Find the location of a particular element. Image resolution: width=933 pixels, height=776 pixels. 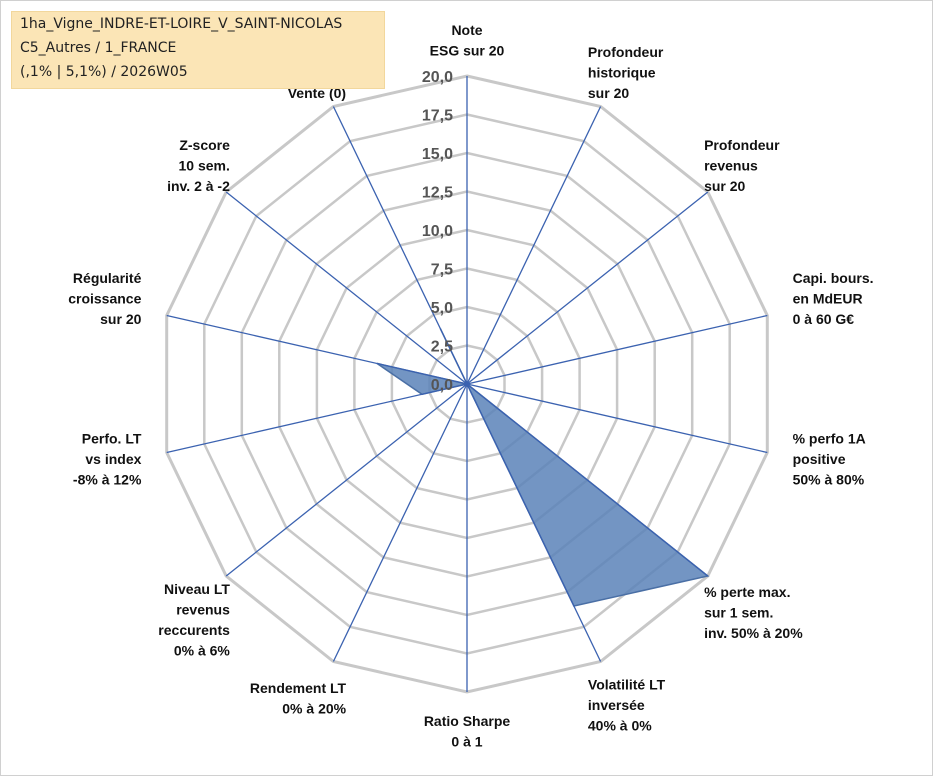

radar-tick-labels: 0,0 2,5 5,0 7,5 10,0 12,5 15,0 17,5 20,0 is located at coordinates (437, 231).